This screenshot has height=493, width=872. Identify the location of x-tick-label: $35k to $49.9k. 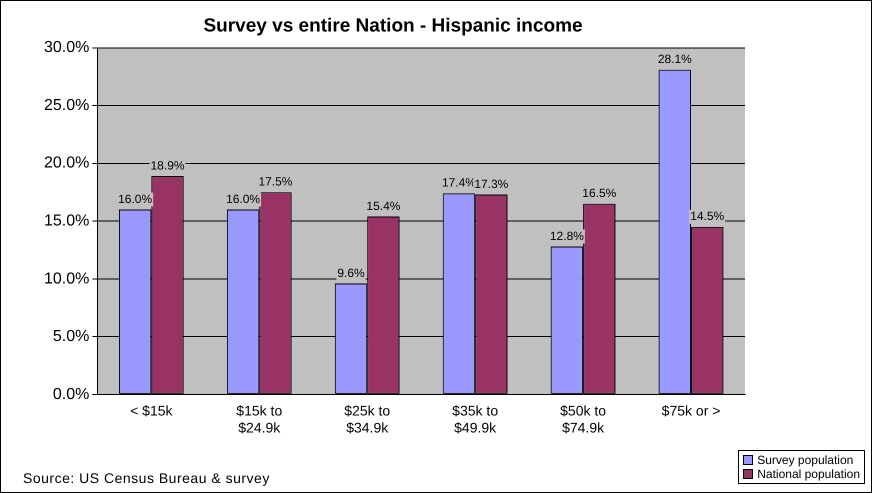
(475, 419).